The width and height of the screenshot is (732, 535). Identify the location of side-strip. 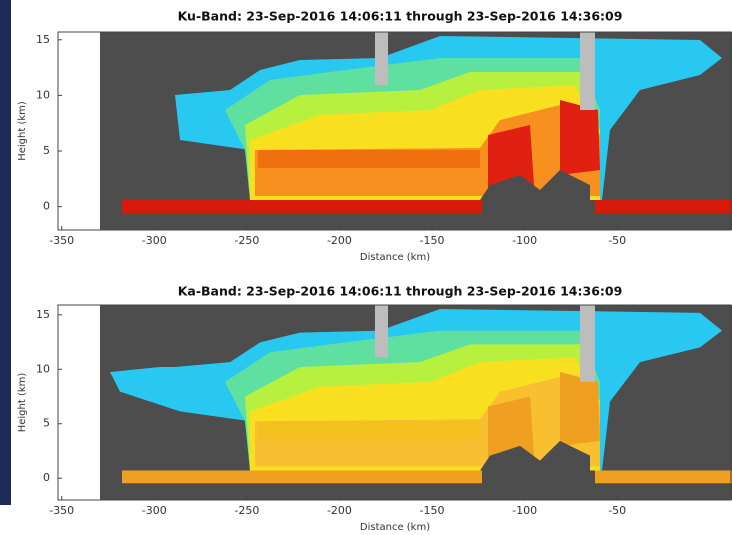
(5, 252).